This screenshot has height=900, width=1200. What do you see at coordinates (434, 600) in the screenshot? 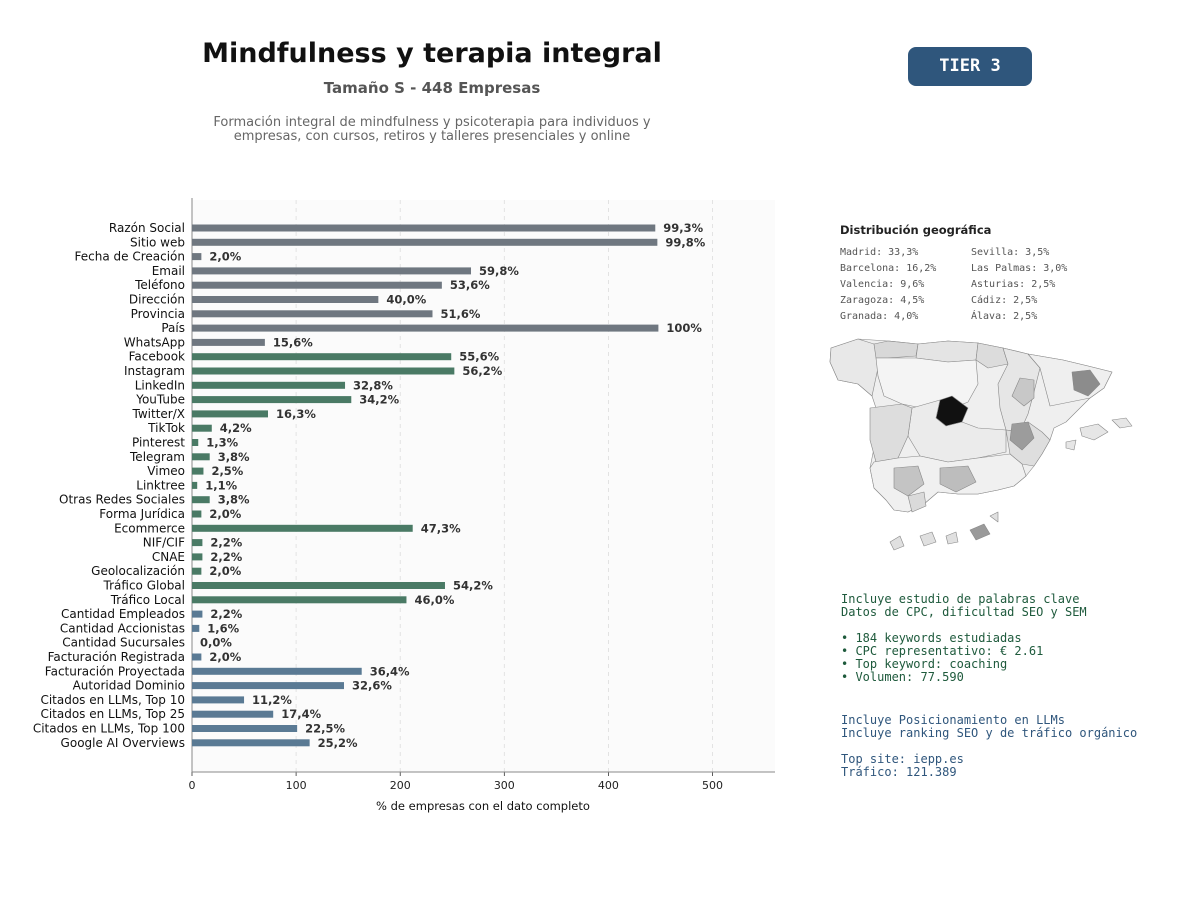
I see `data-label: 46,0%` at bounding box center [434, 600].